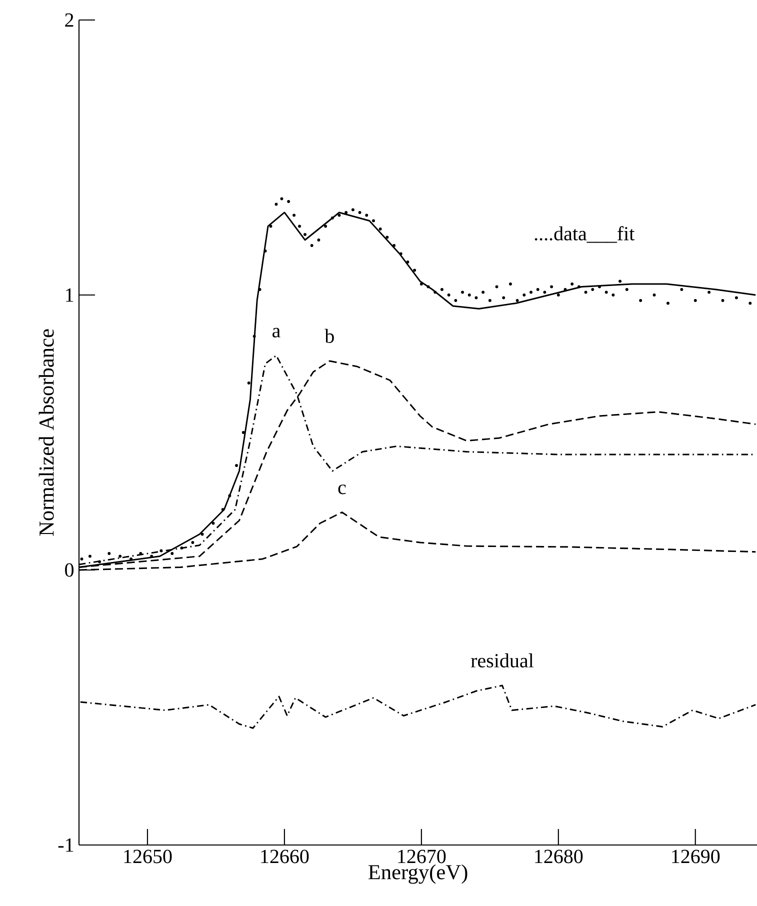  What do you see at coordinates (502, 660) in the screenshot?
I see `series-label: residual` at bounding box center [502, 660].